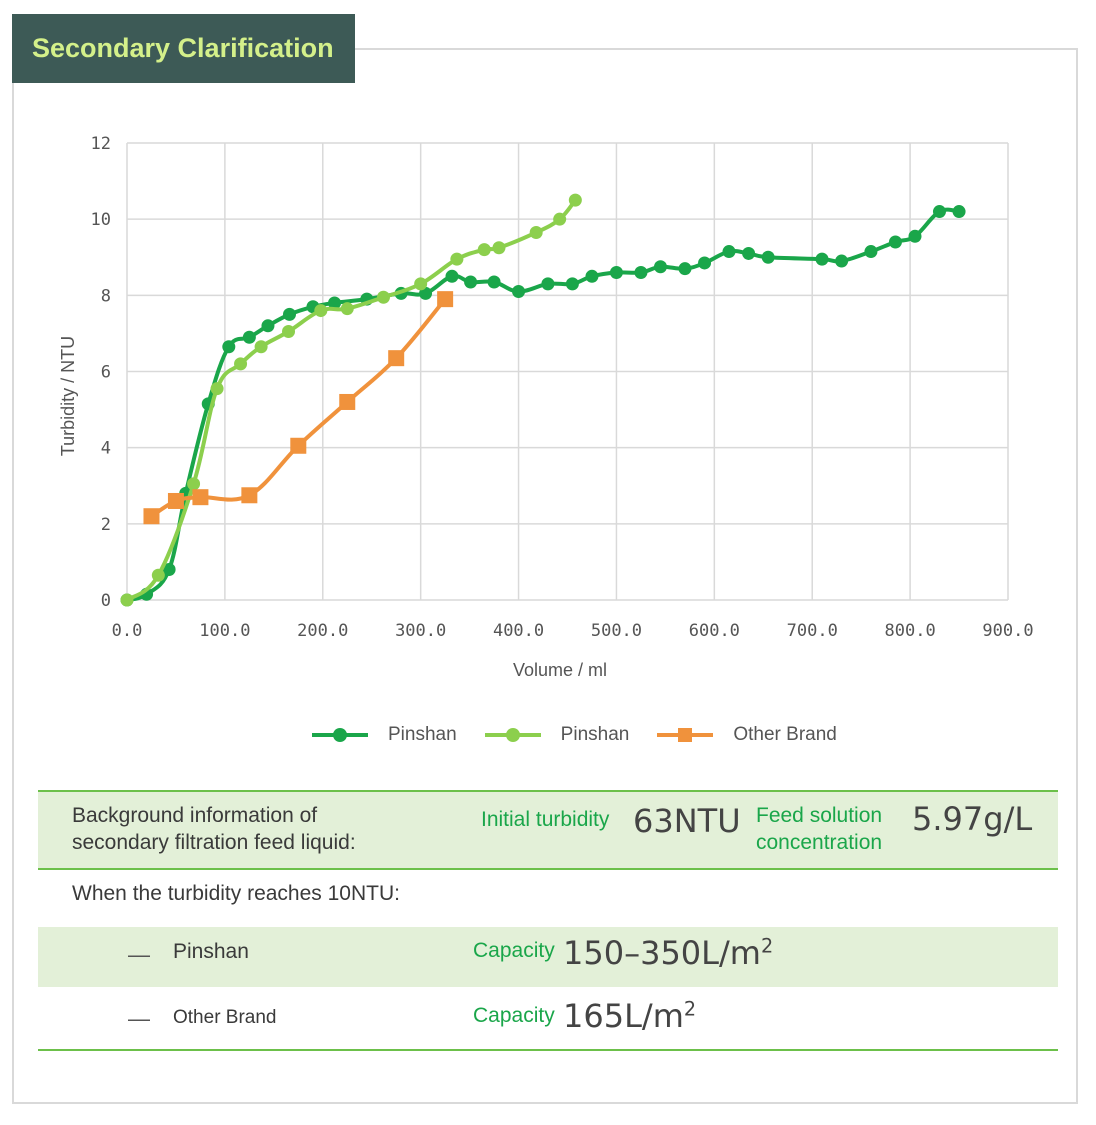 Image resolution: width=1096 pixels, height=1125 pixels. Describe the element at coordinates (106, 296) in the screenshot. I see `y-tick-label-4: 8` at that location.